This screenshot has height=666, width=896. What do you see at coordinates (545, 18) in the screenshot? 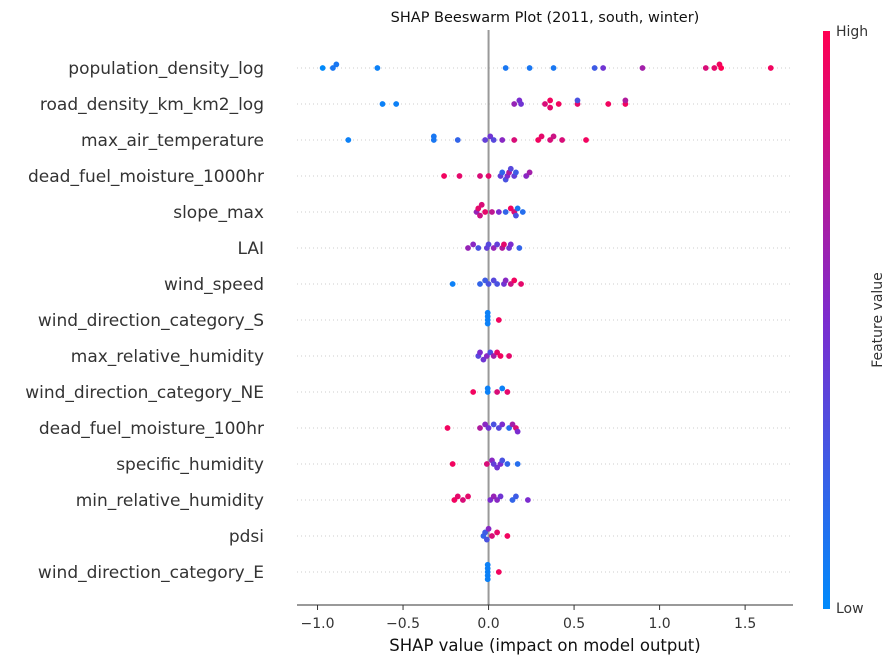
I see `chart-title: SHAP Beeswarm Plot (2011, south, winter)` at bounding box center [545, 18].